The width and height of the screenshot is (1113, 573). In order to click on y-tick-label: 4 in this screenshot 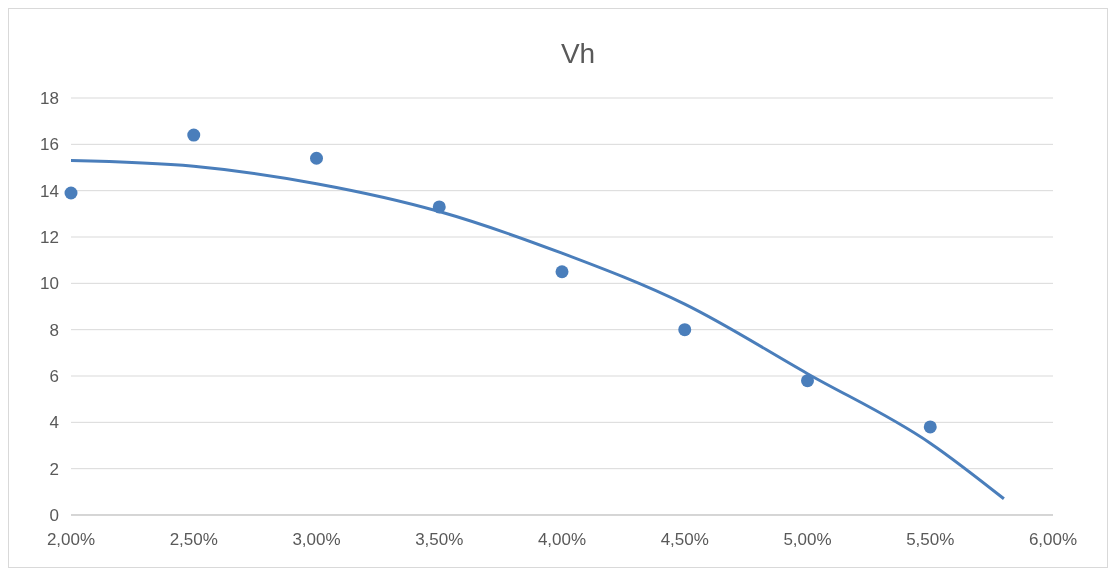, I will do `click(54, 423)`.